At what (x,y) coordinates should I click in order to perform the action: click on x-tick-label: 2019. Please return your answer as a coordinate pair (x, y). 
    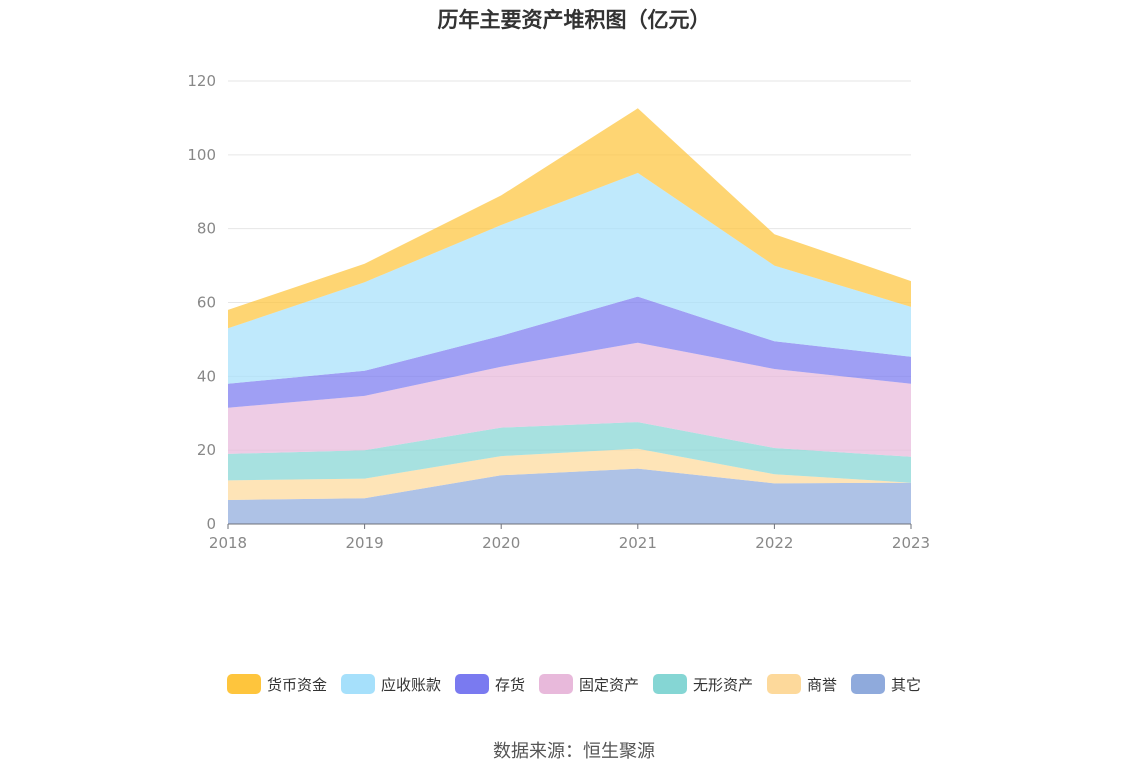
    Looking at the image, I should click on (365, 543).